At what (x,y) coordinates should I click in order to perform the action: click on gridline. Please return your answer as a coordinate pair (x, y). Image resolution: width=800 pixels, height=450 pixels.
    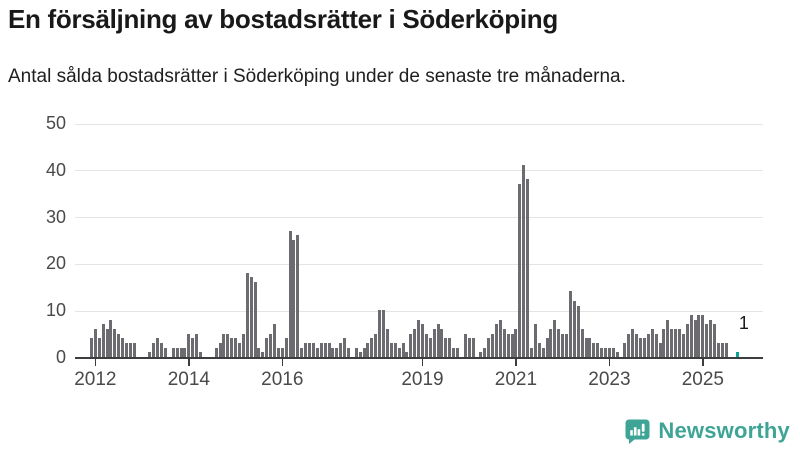
    Looking at the image, I should click on (419, 218).